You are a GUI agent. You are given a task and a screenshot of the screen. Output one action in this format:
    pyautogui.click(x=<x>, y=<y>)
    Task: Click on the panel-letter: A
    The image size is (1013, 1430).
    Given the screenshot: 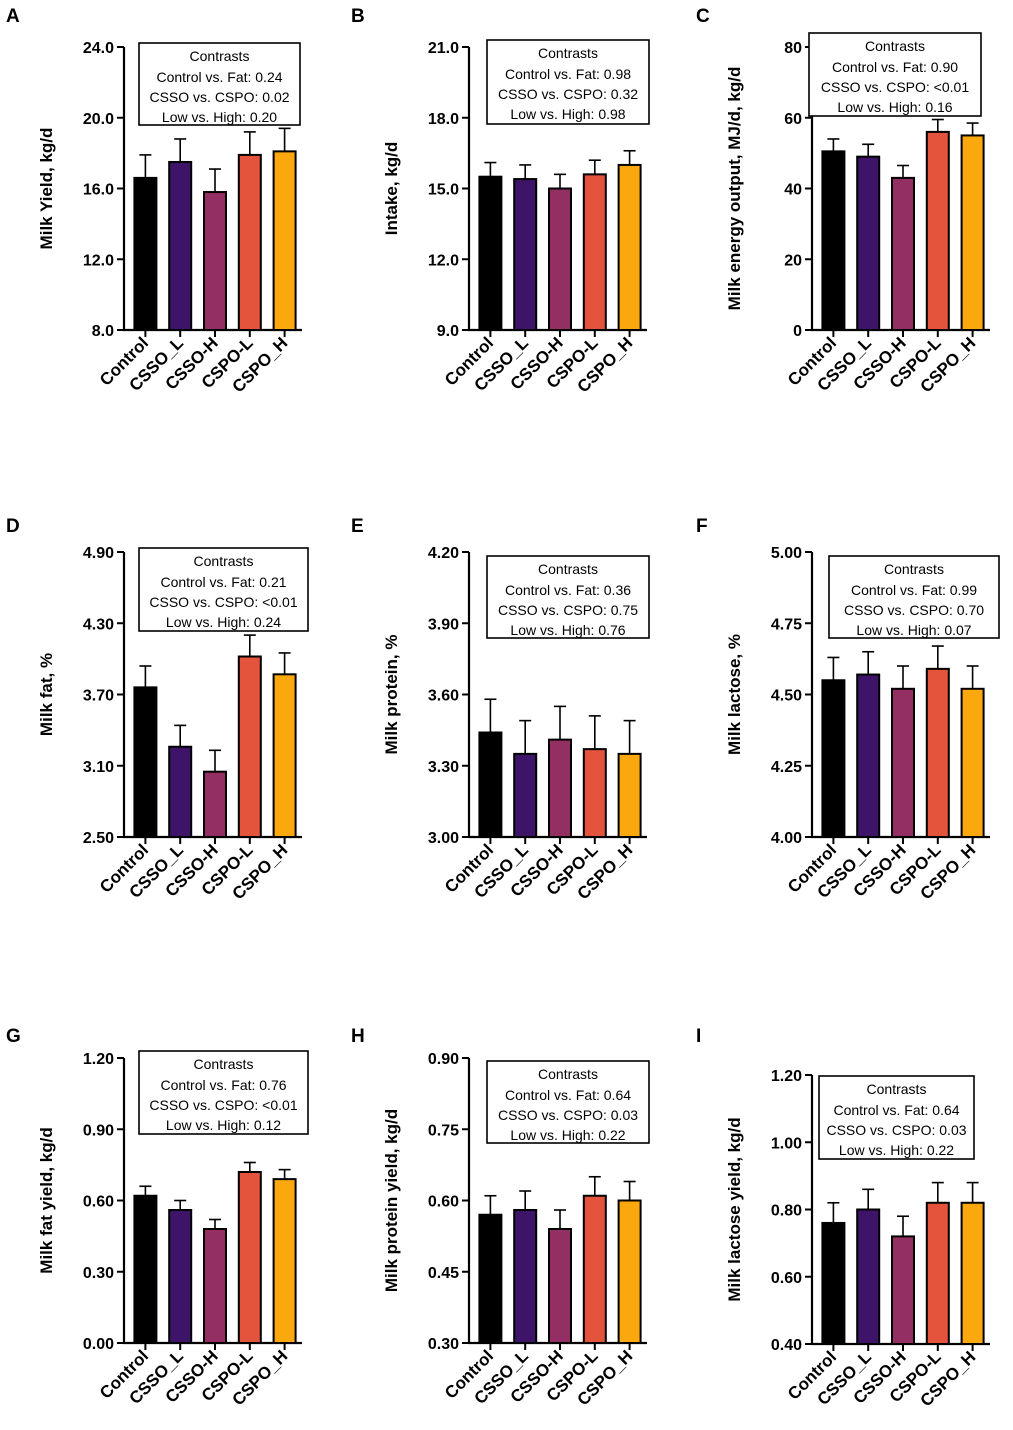 What is the action you would take?
    pyautogui.click(x=13, y=16)
    